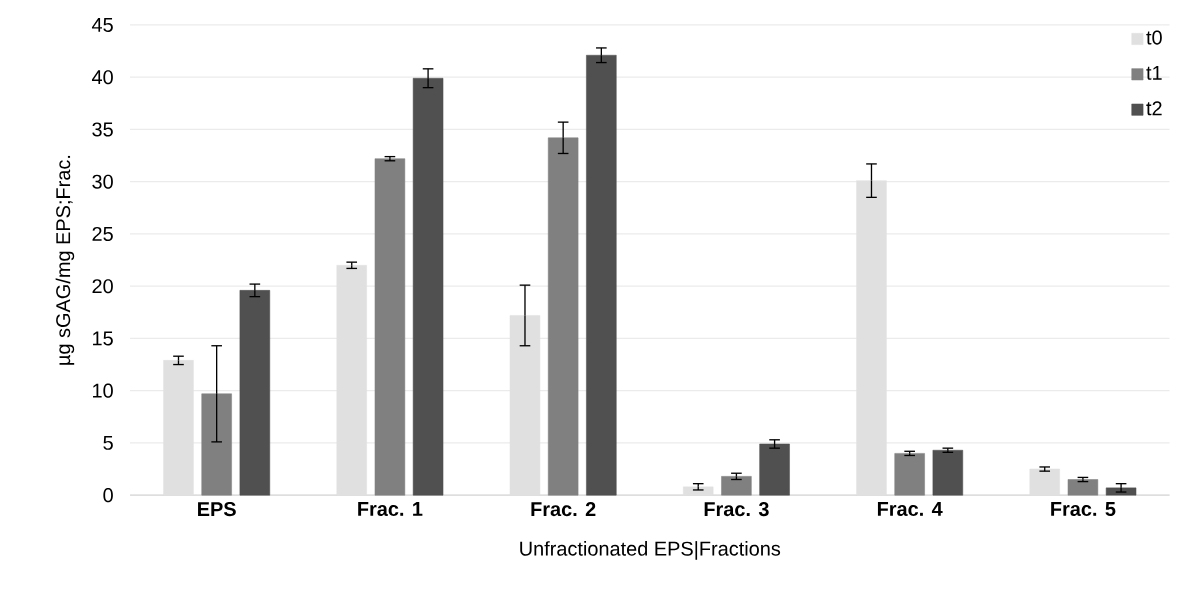 This screenshot has width=1182, height=601. I want to click on y-tick-label: 5, so click(108, 442).